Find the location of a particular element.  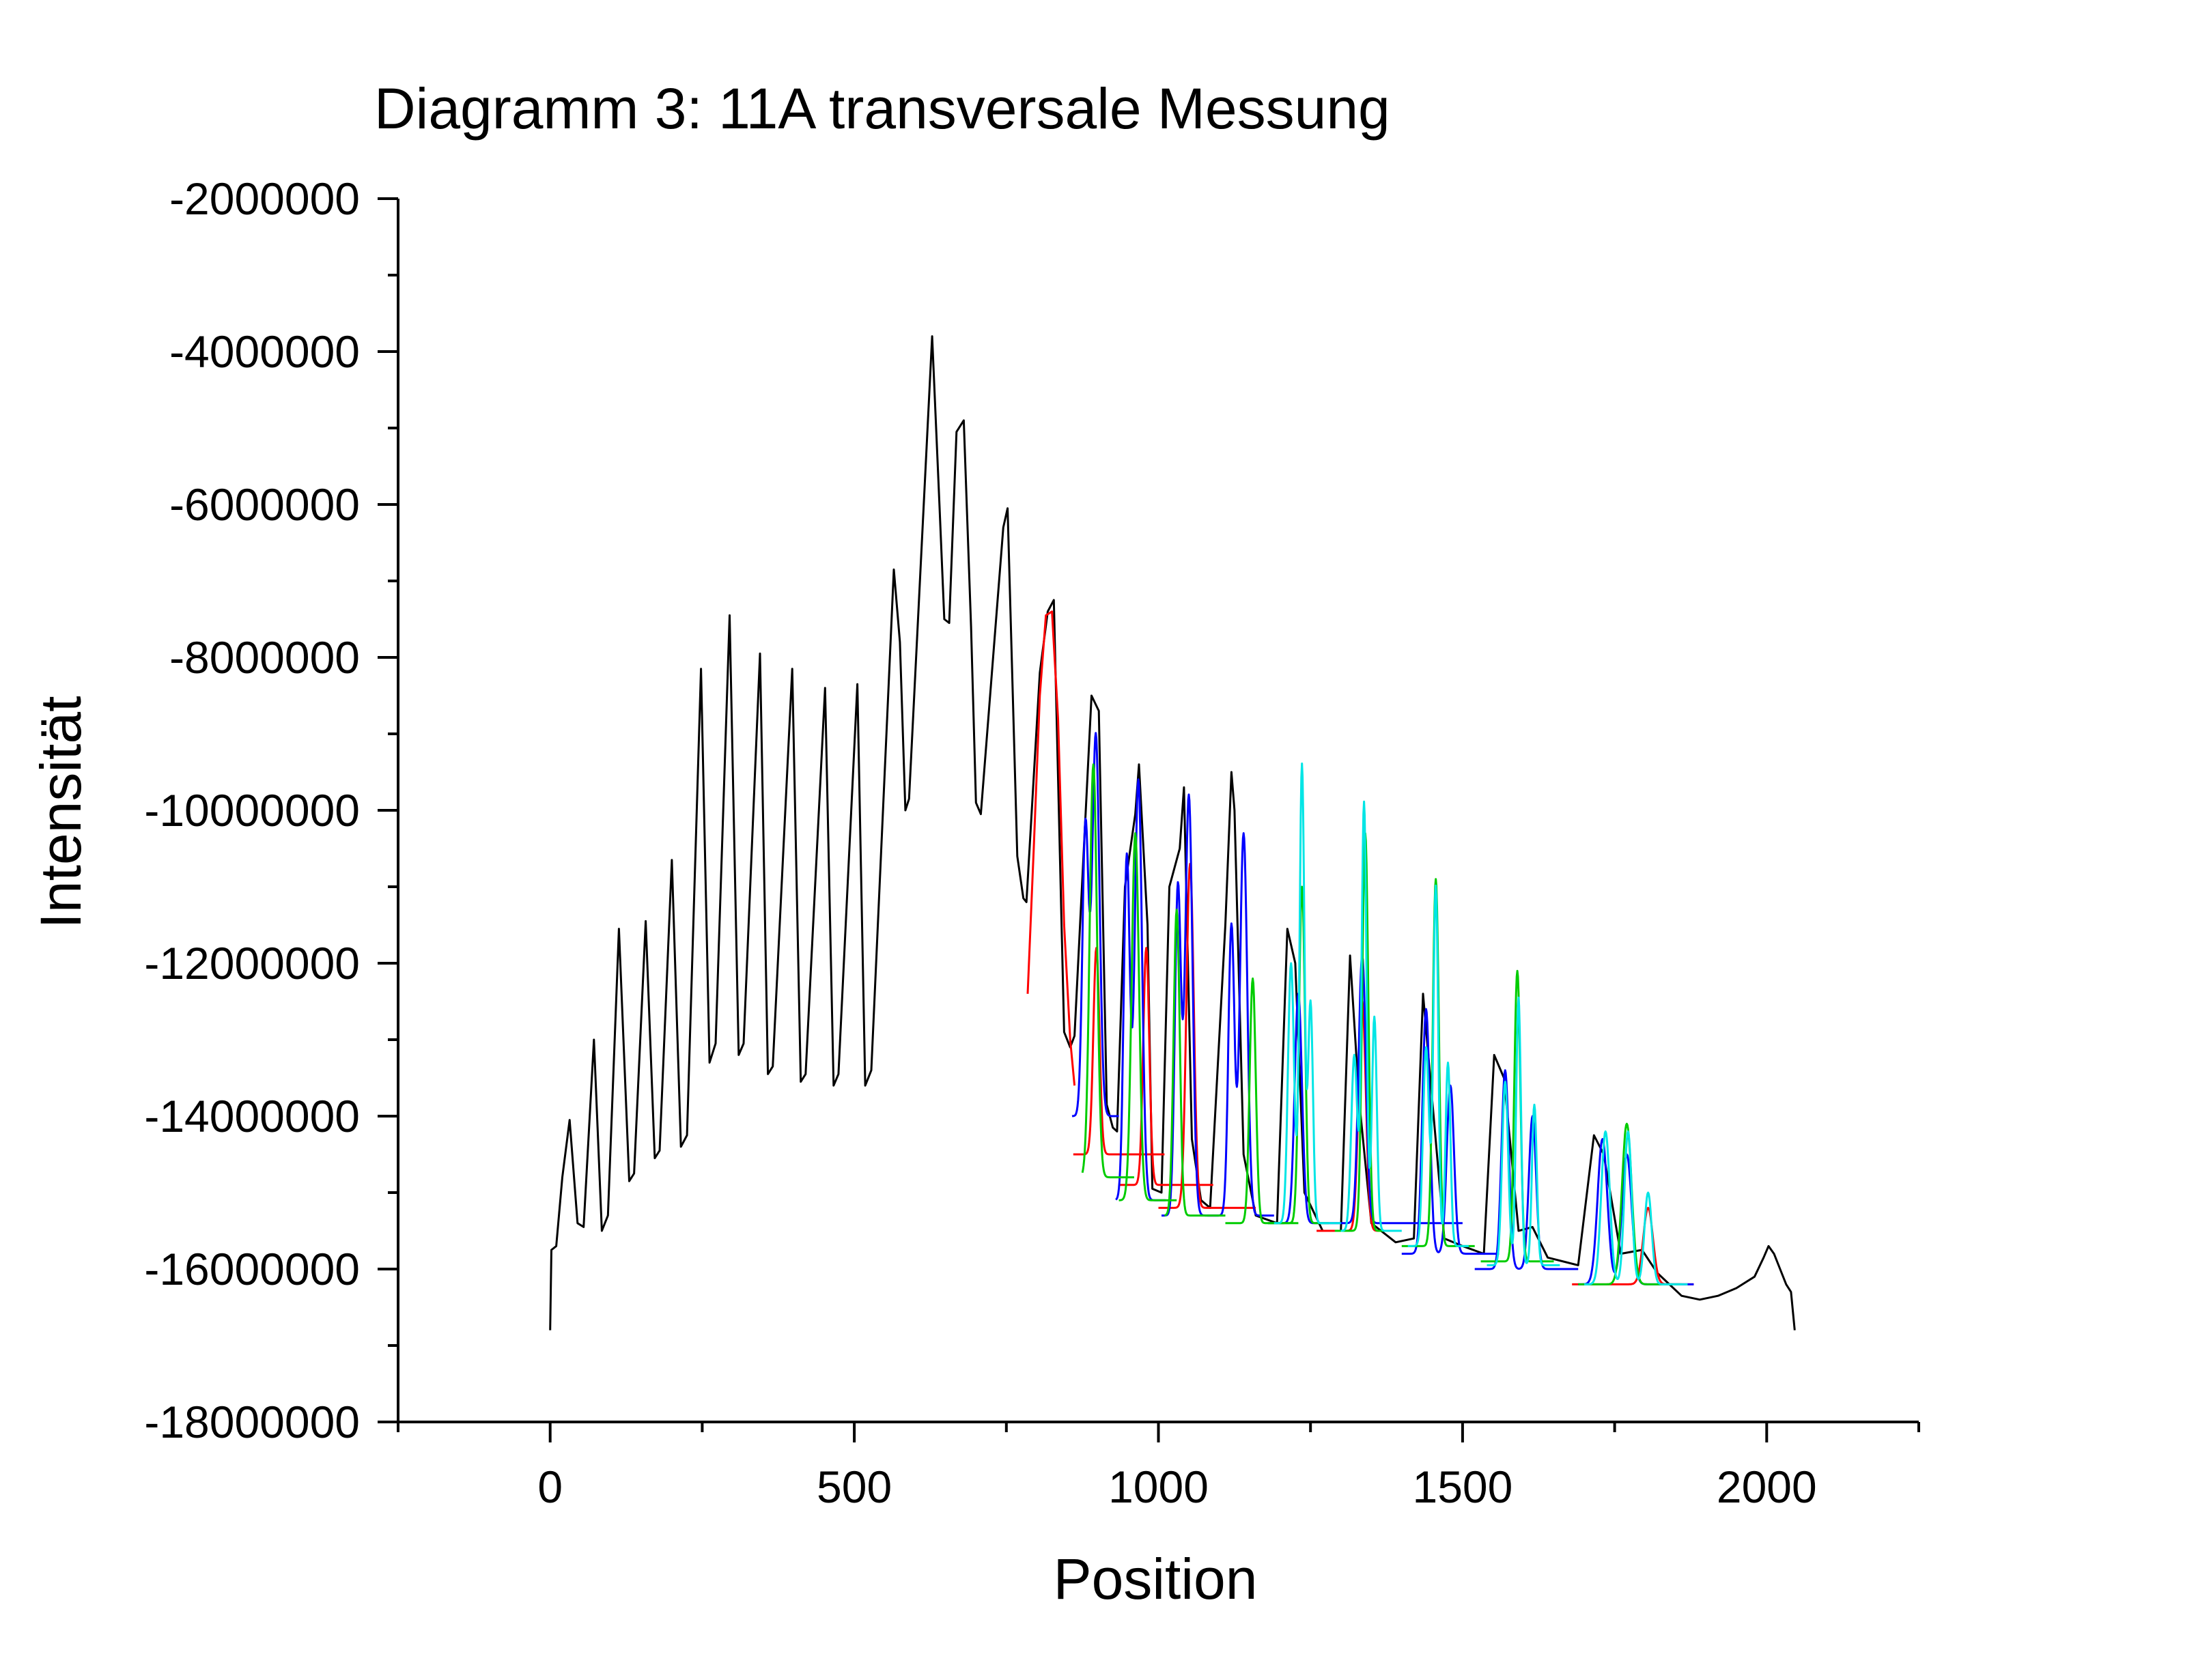

y-tick-label: -2000000 is located at coordinates (264, 198).